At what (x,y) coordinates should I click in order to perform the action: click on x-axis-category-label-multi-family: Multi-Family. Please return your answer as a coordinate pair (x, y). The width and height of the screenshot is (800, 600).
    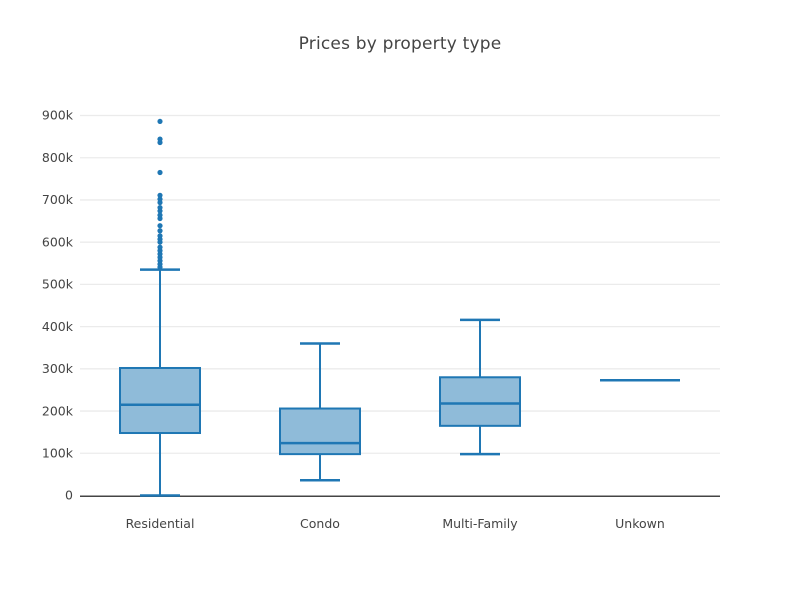
    Looking at the image, I should click on (480, 523).